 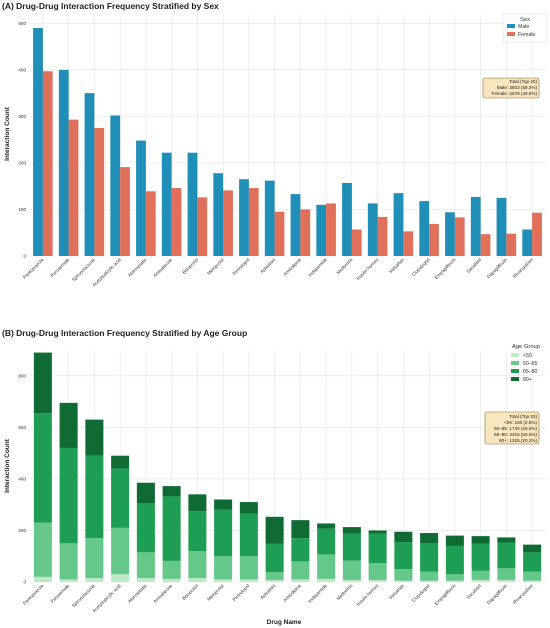 I want to click on y-tick-label: 800, so click(x=22, y=375).